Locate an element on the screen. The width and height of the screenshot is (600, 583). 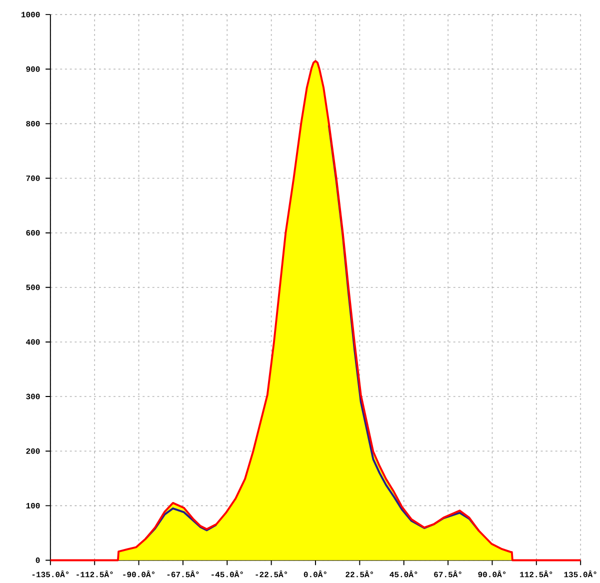
y-tick-label: 300 is located at coordinates (33, 397).